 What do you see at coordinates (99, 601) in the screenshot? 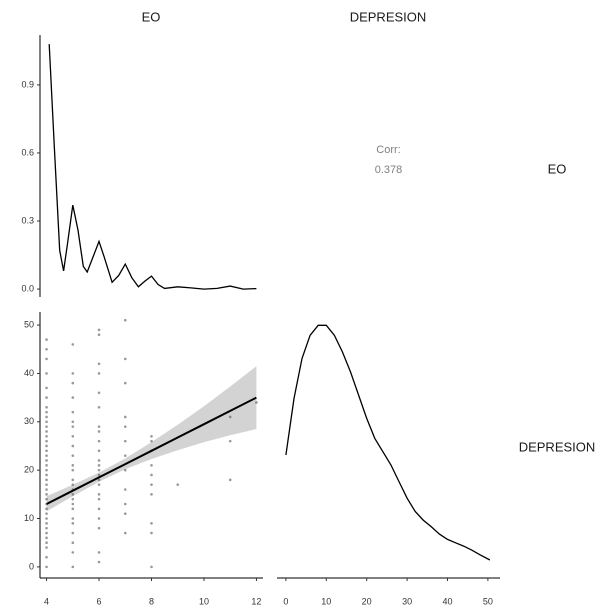
I see `x-tick-label: 6` at bounding box center [99, 601].